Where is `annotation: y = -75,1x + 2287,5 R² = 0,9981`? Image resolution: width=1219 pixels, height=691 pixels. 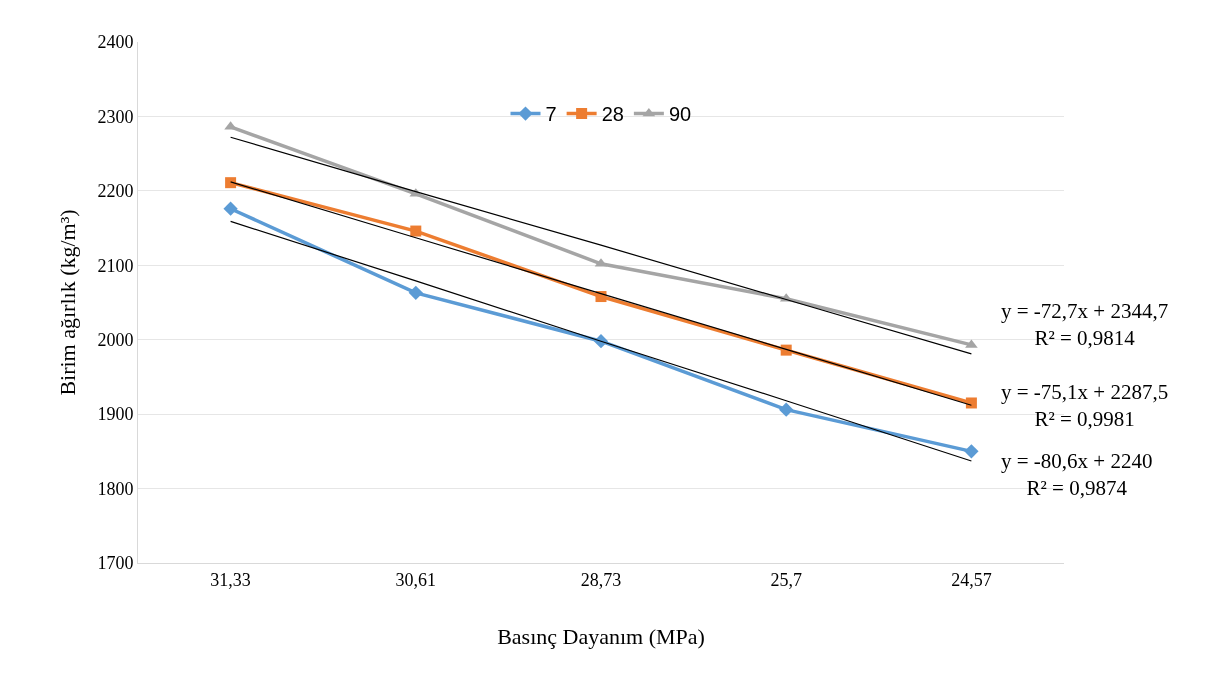 annotation: y = -75,1x + 2287,5 R² = 0,9981 is located at coordinates (1085, 406).